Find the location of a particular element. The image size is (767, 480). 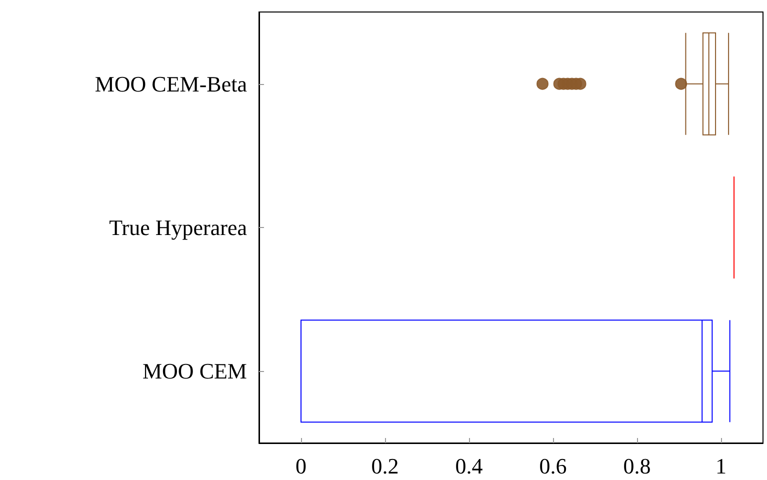

y-tick-label: MOO CEM-Beta is located at coordinates (171, 83).